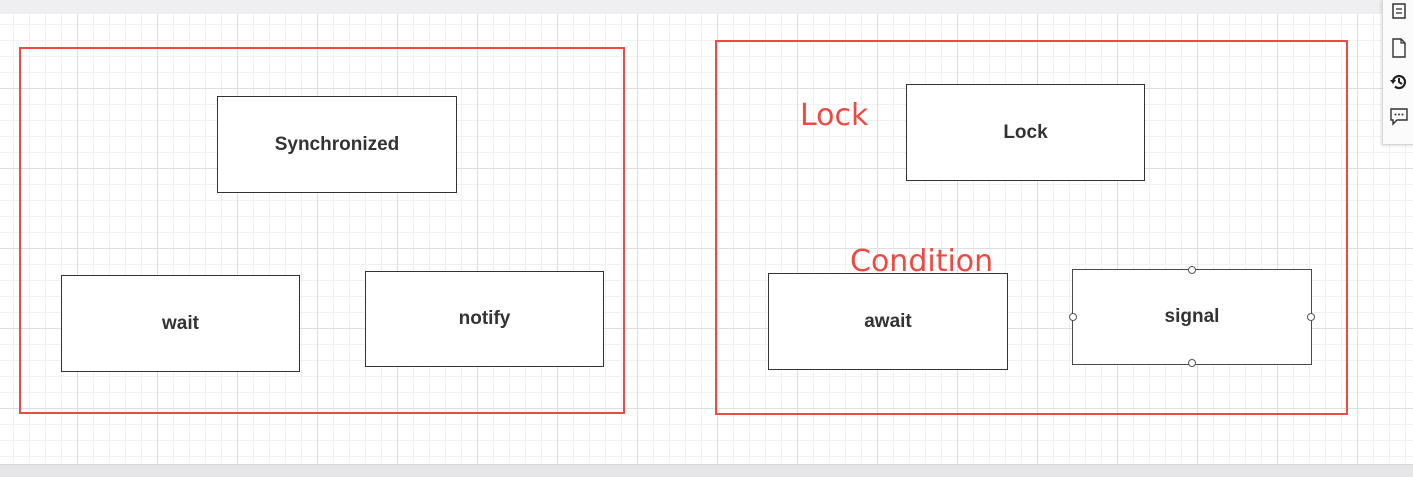 This screenshot has height=477, width=1413. I want to click on notify-box: notify, so click(484, 319).